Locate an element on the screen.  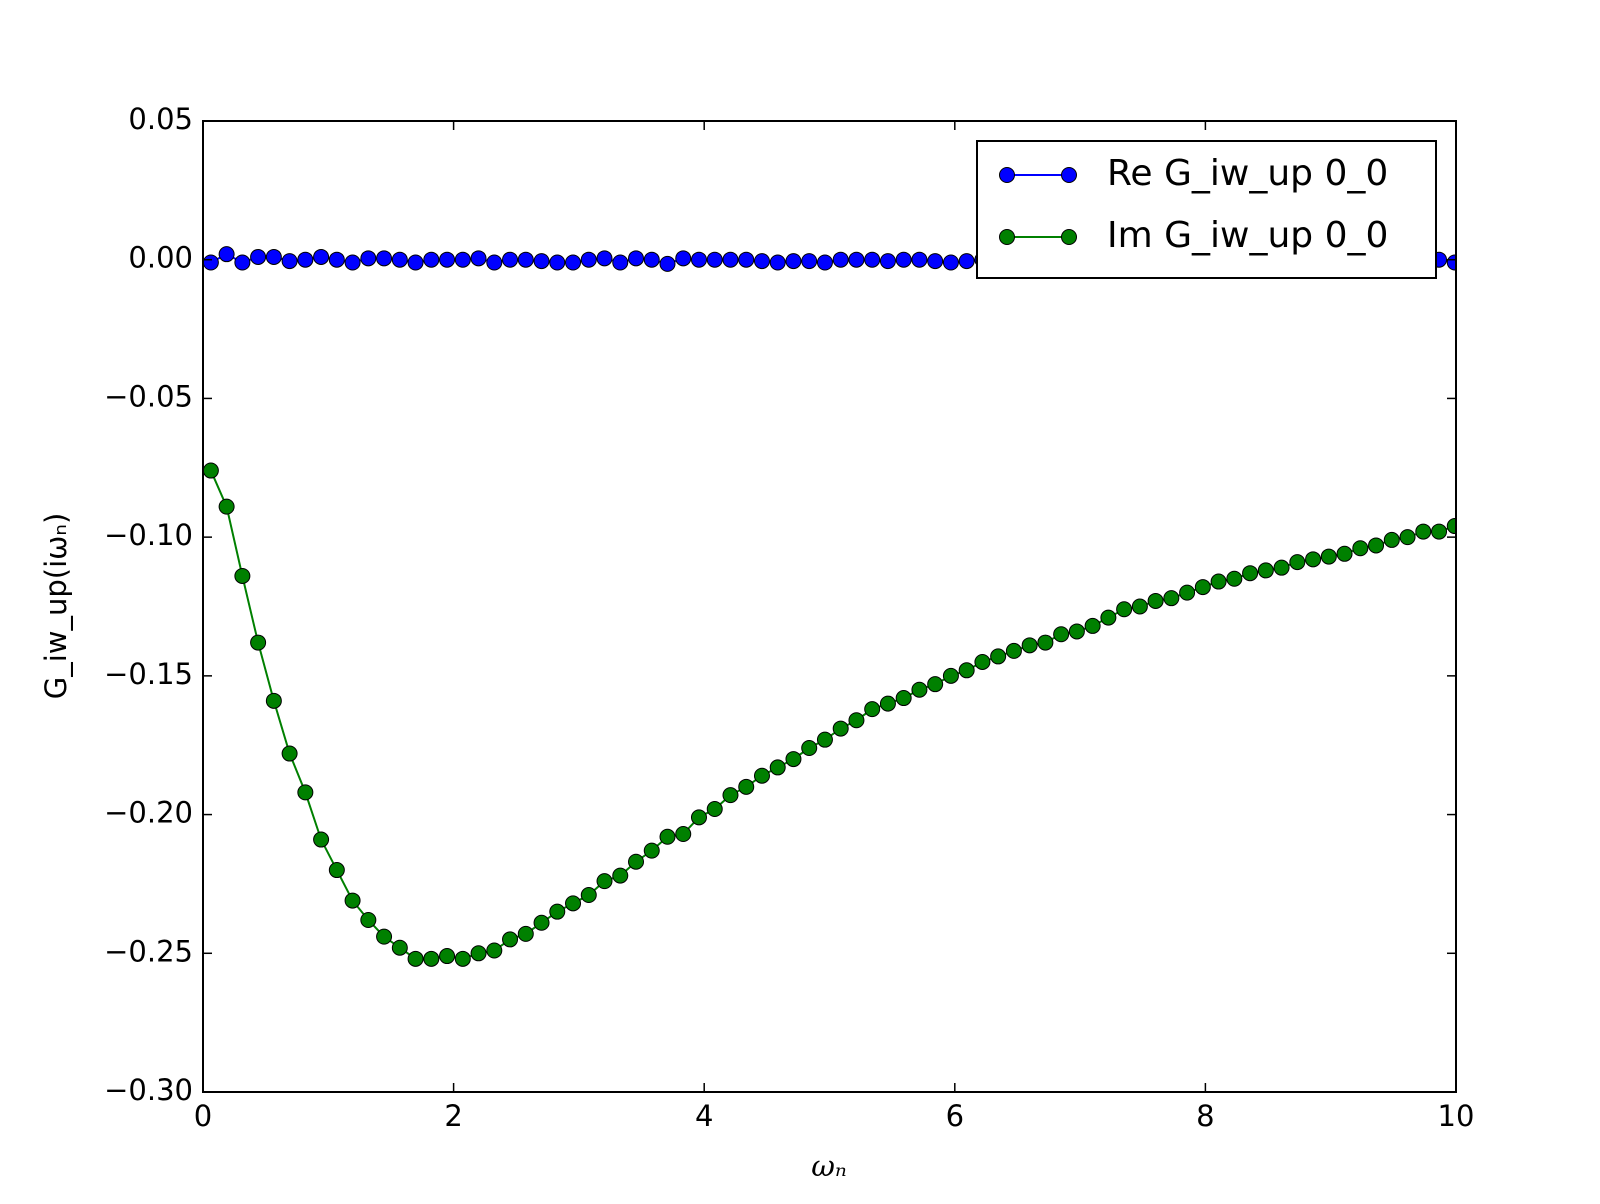
x-tick-label: 4 is located at coordinates (704, 1116).